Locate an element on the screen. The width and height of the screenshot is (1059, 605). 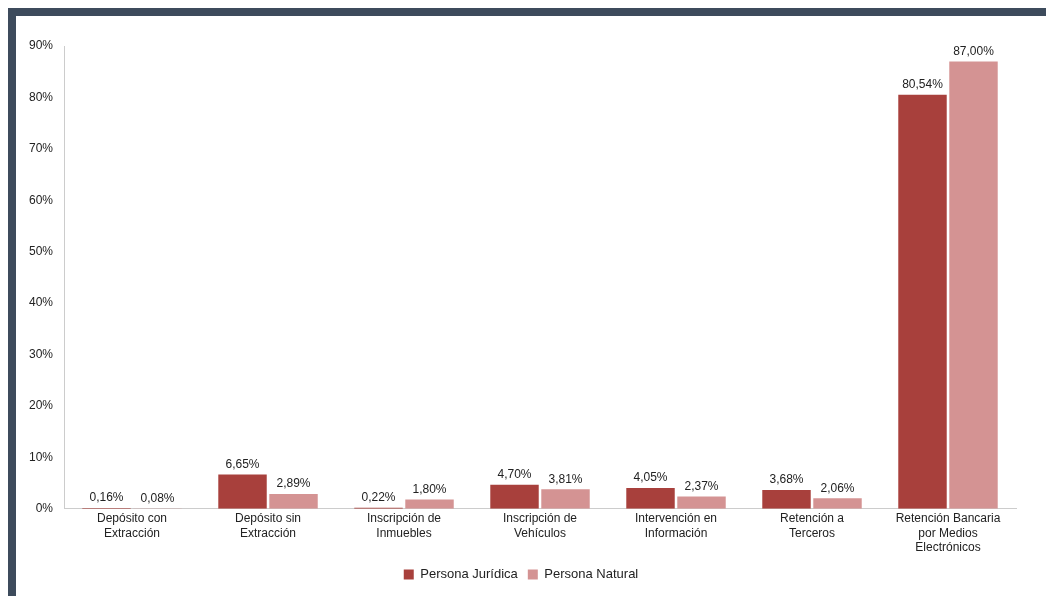
data-label: 3,68% is located at coordinates (786, 479).